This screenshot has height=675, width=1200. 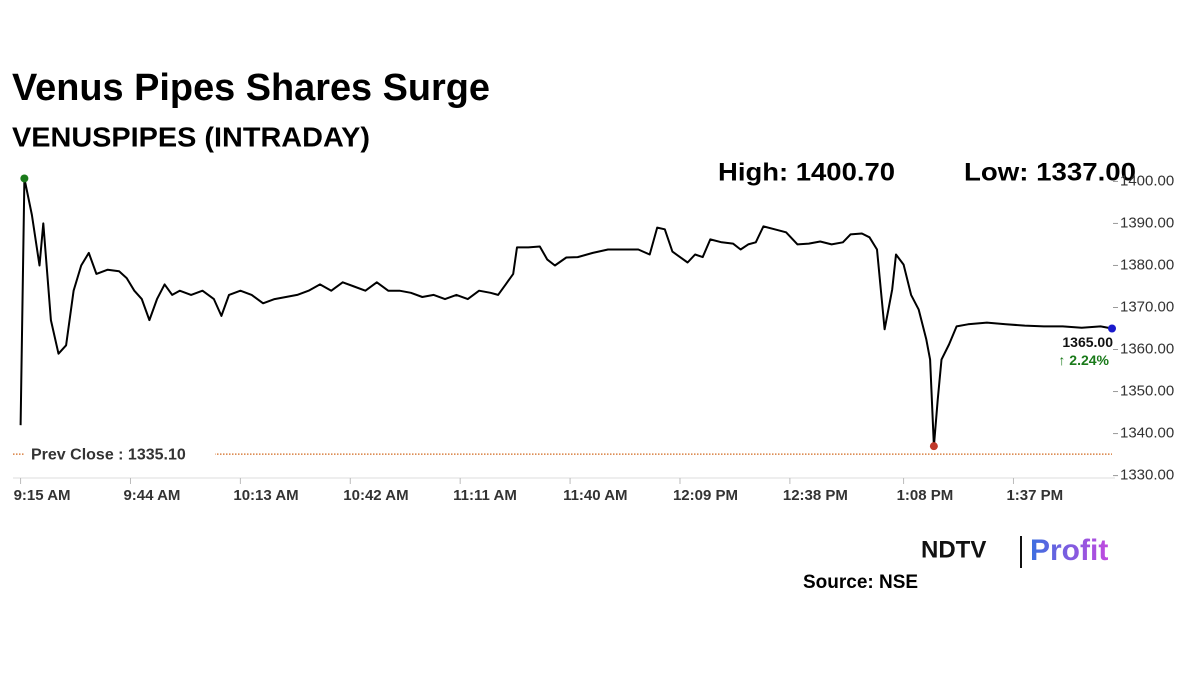 I want to click on y-tick-label: 1340.00, so click(x=1147, y=433).